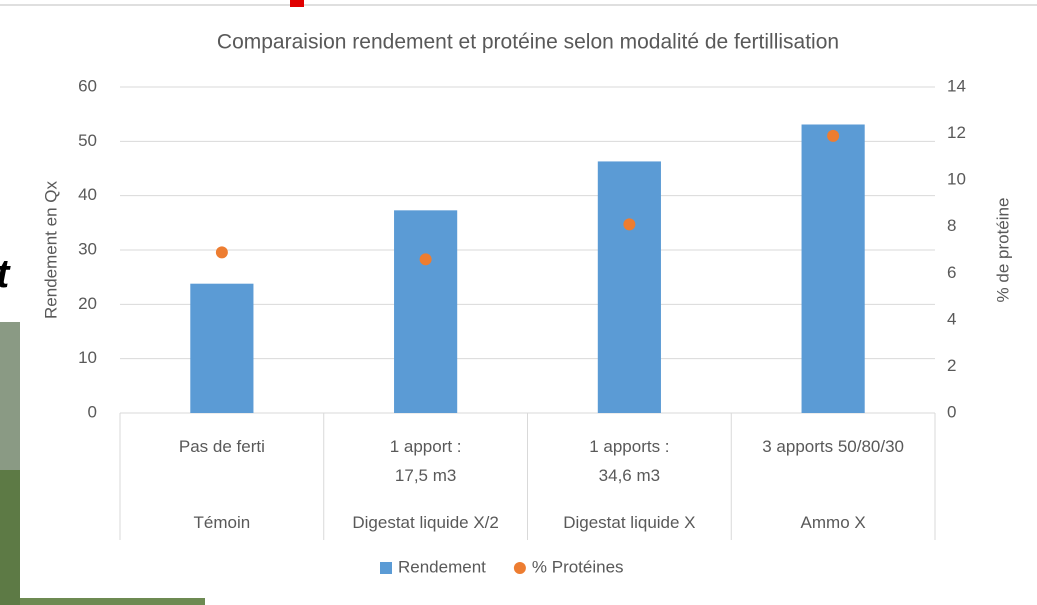  Describe the element at coordinates (833, 446) in the screenshot. I see `x-tick-label: 3 apports 50/80/30` at that location.